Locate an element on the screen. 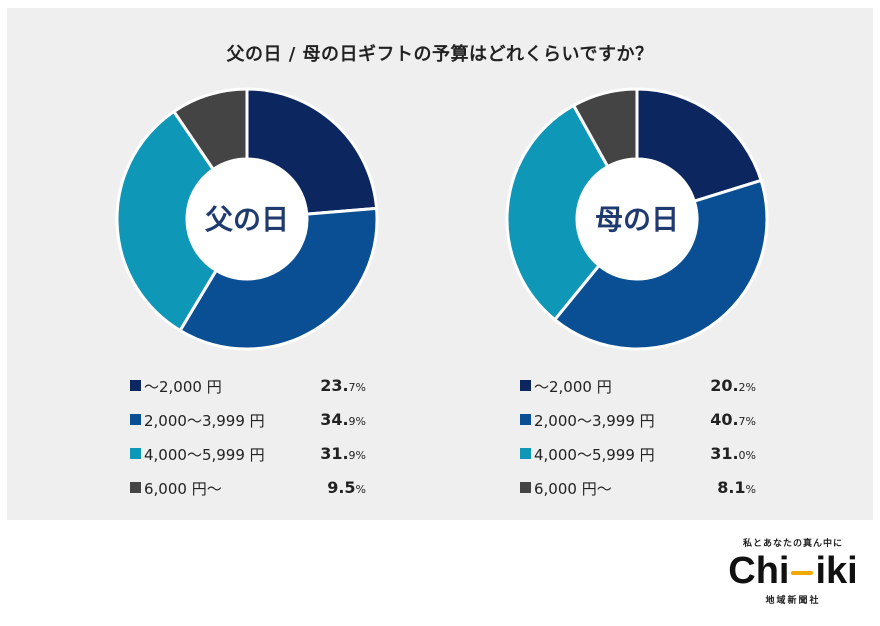 Image resolution: width=880 pixels, height=626 pixels. legend-value: 8.1% is located at coordinates (736, 487).